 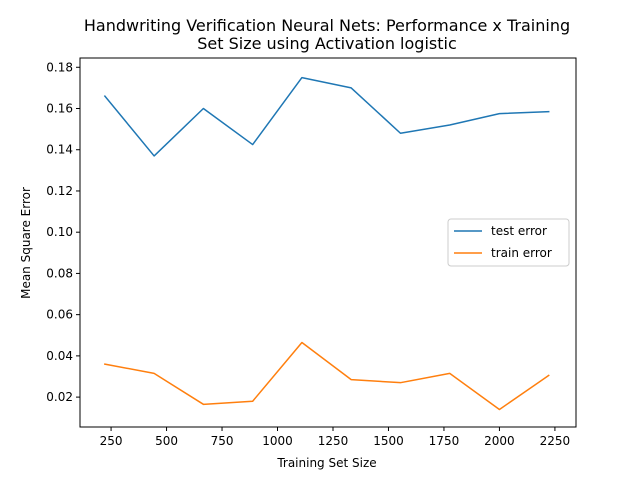 I want to click on x-tick-label: 1000, so click(x=277, y=441).